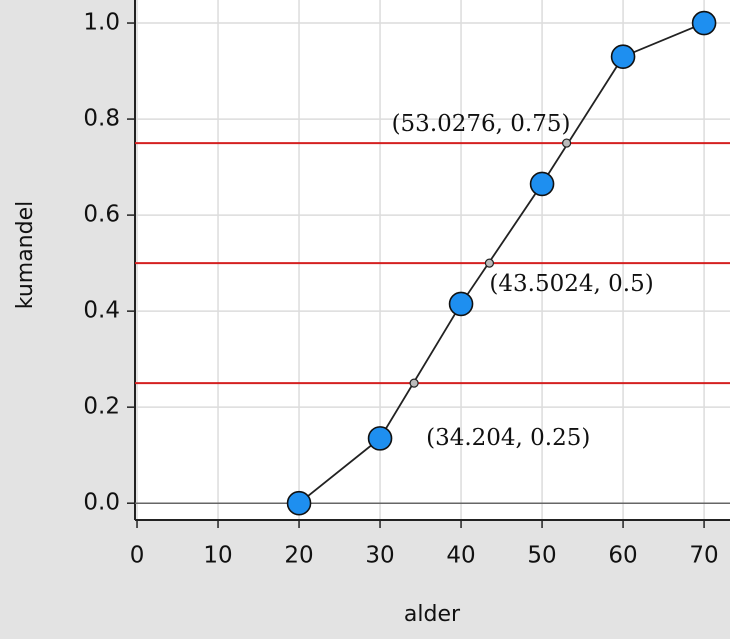 Image resolution: width=730 pixels, height=639 pixels. I want to click on x-tick-label: 50, so click(541, 556).